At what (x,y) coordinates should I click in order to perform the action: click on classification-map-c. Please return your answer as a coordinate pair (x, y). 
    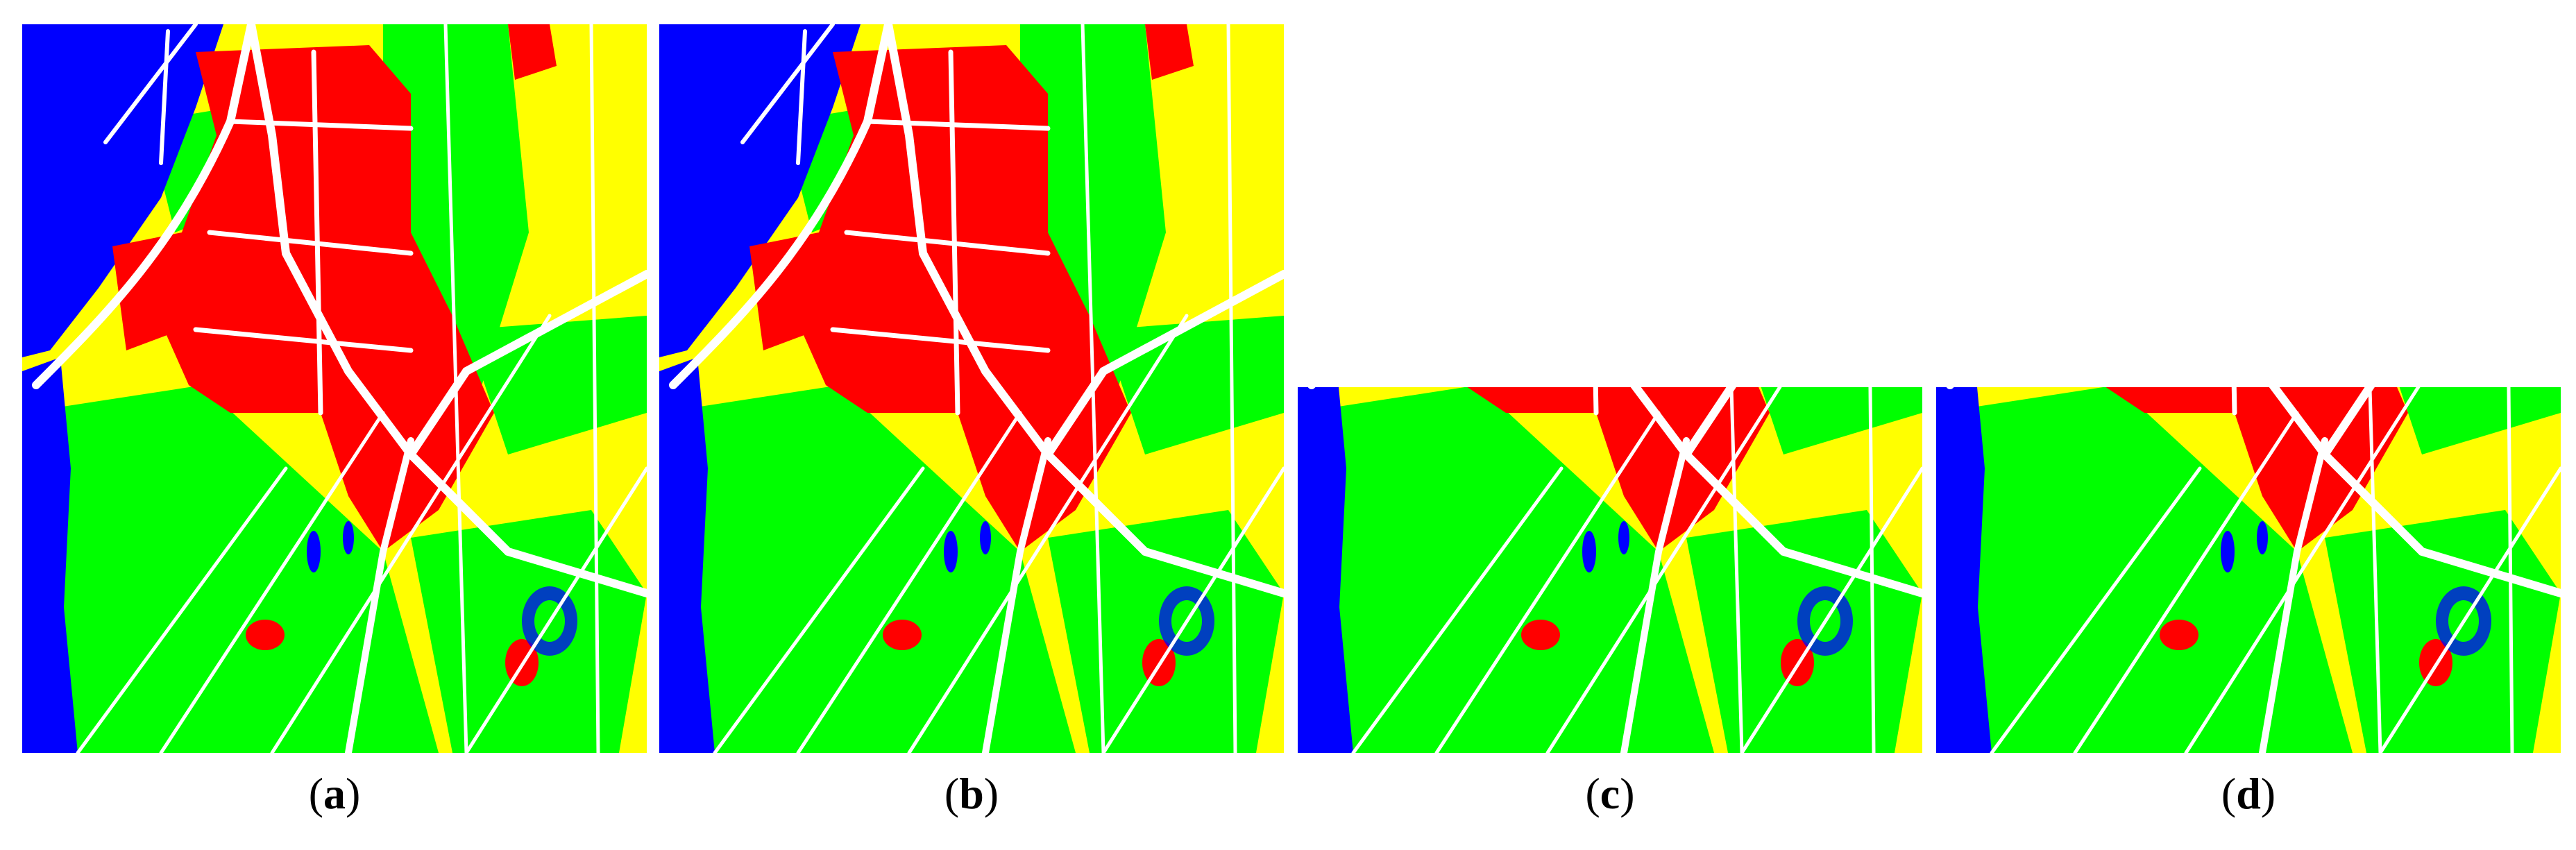
    Looking at the image, I should click on (1610, 570).